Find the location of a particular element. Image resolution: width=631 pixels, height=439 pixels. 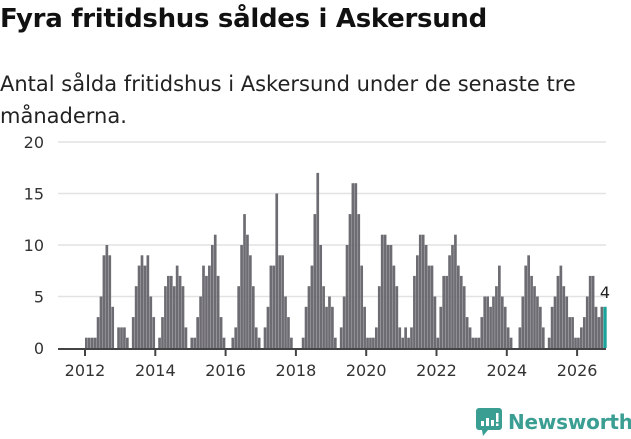

y-tick-label: 20 is located at coordinates (34, 142).